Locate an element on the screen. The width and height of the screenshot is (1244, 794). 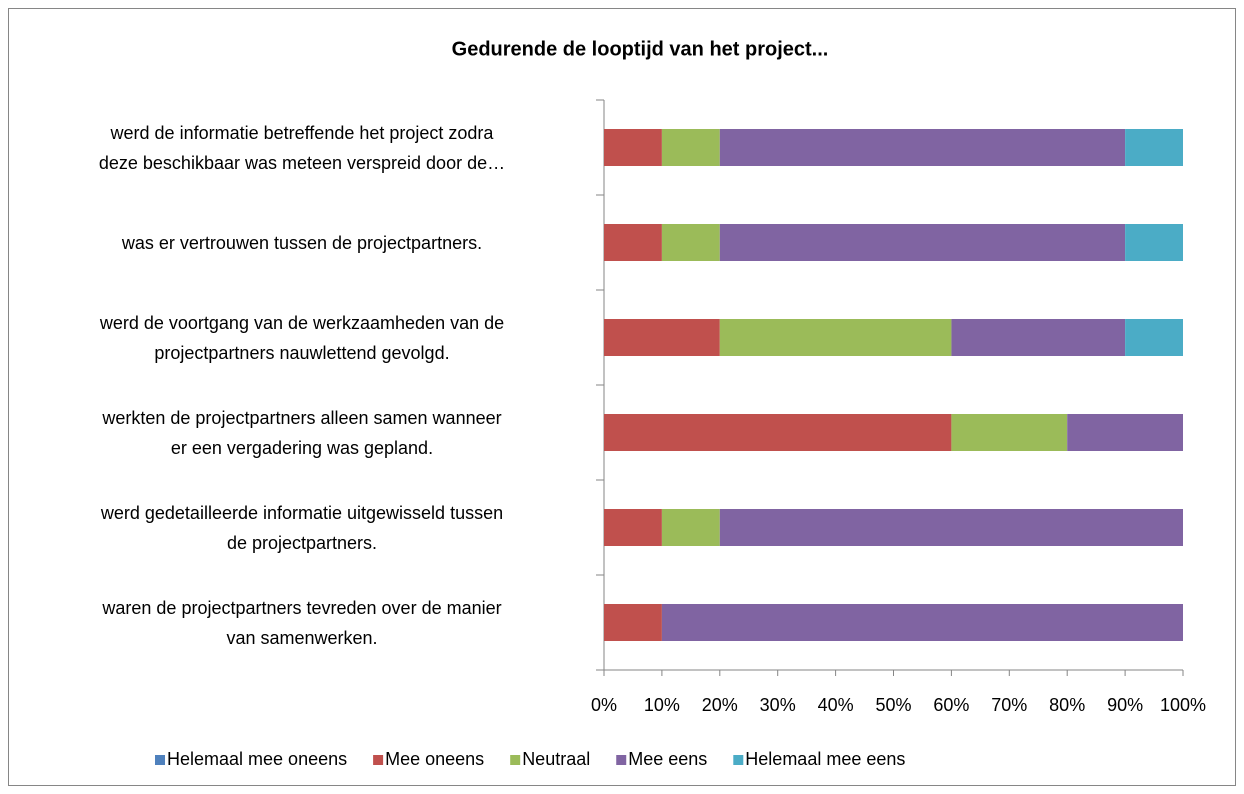
x-tick-label: 0% is located at coordinates (604, 705).